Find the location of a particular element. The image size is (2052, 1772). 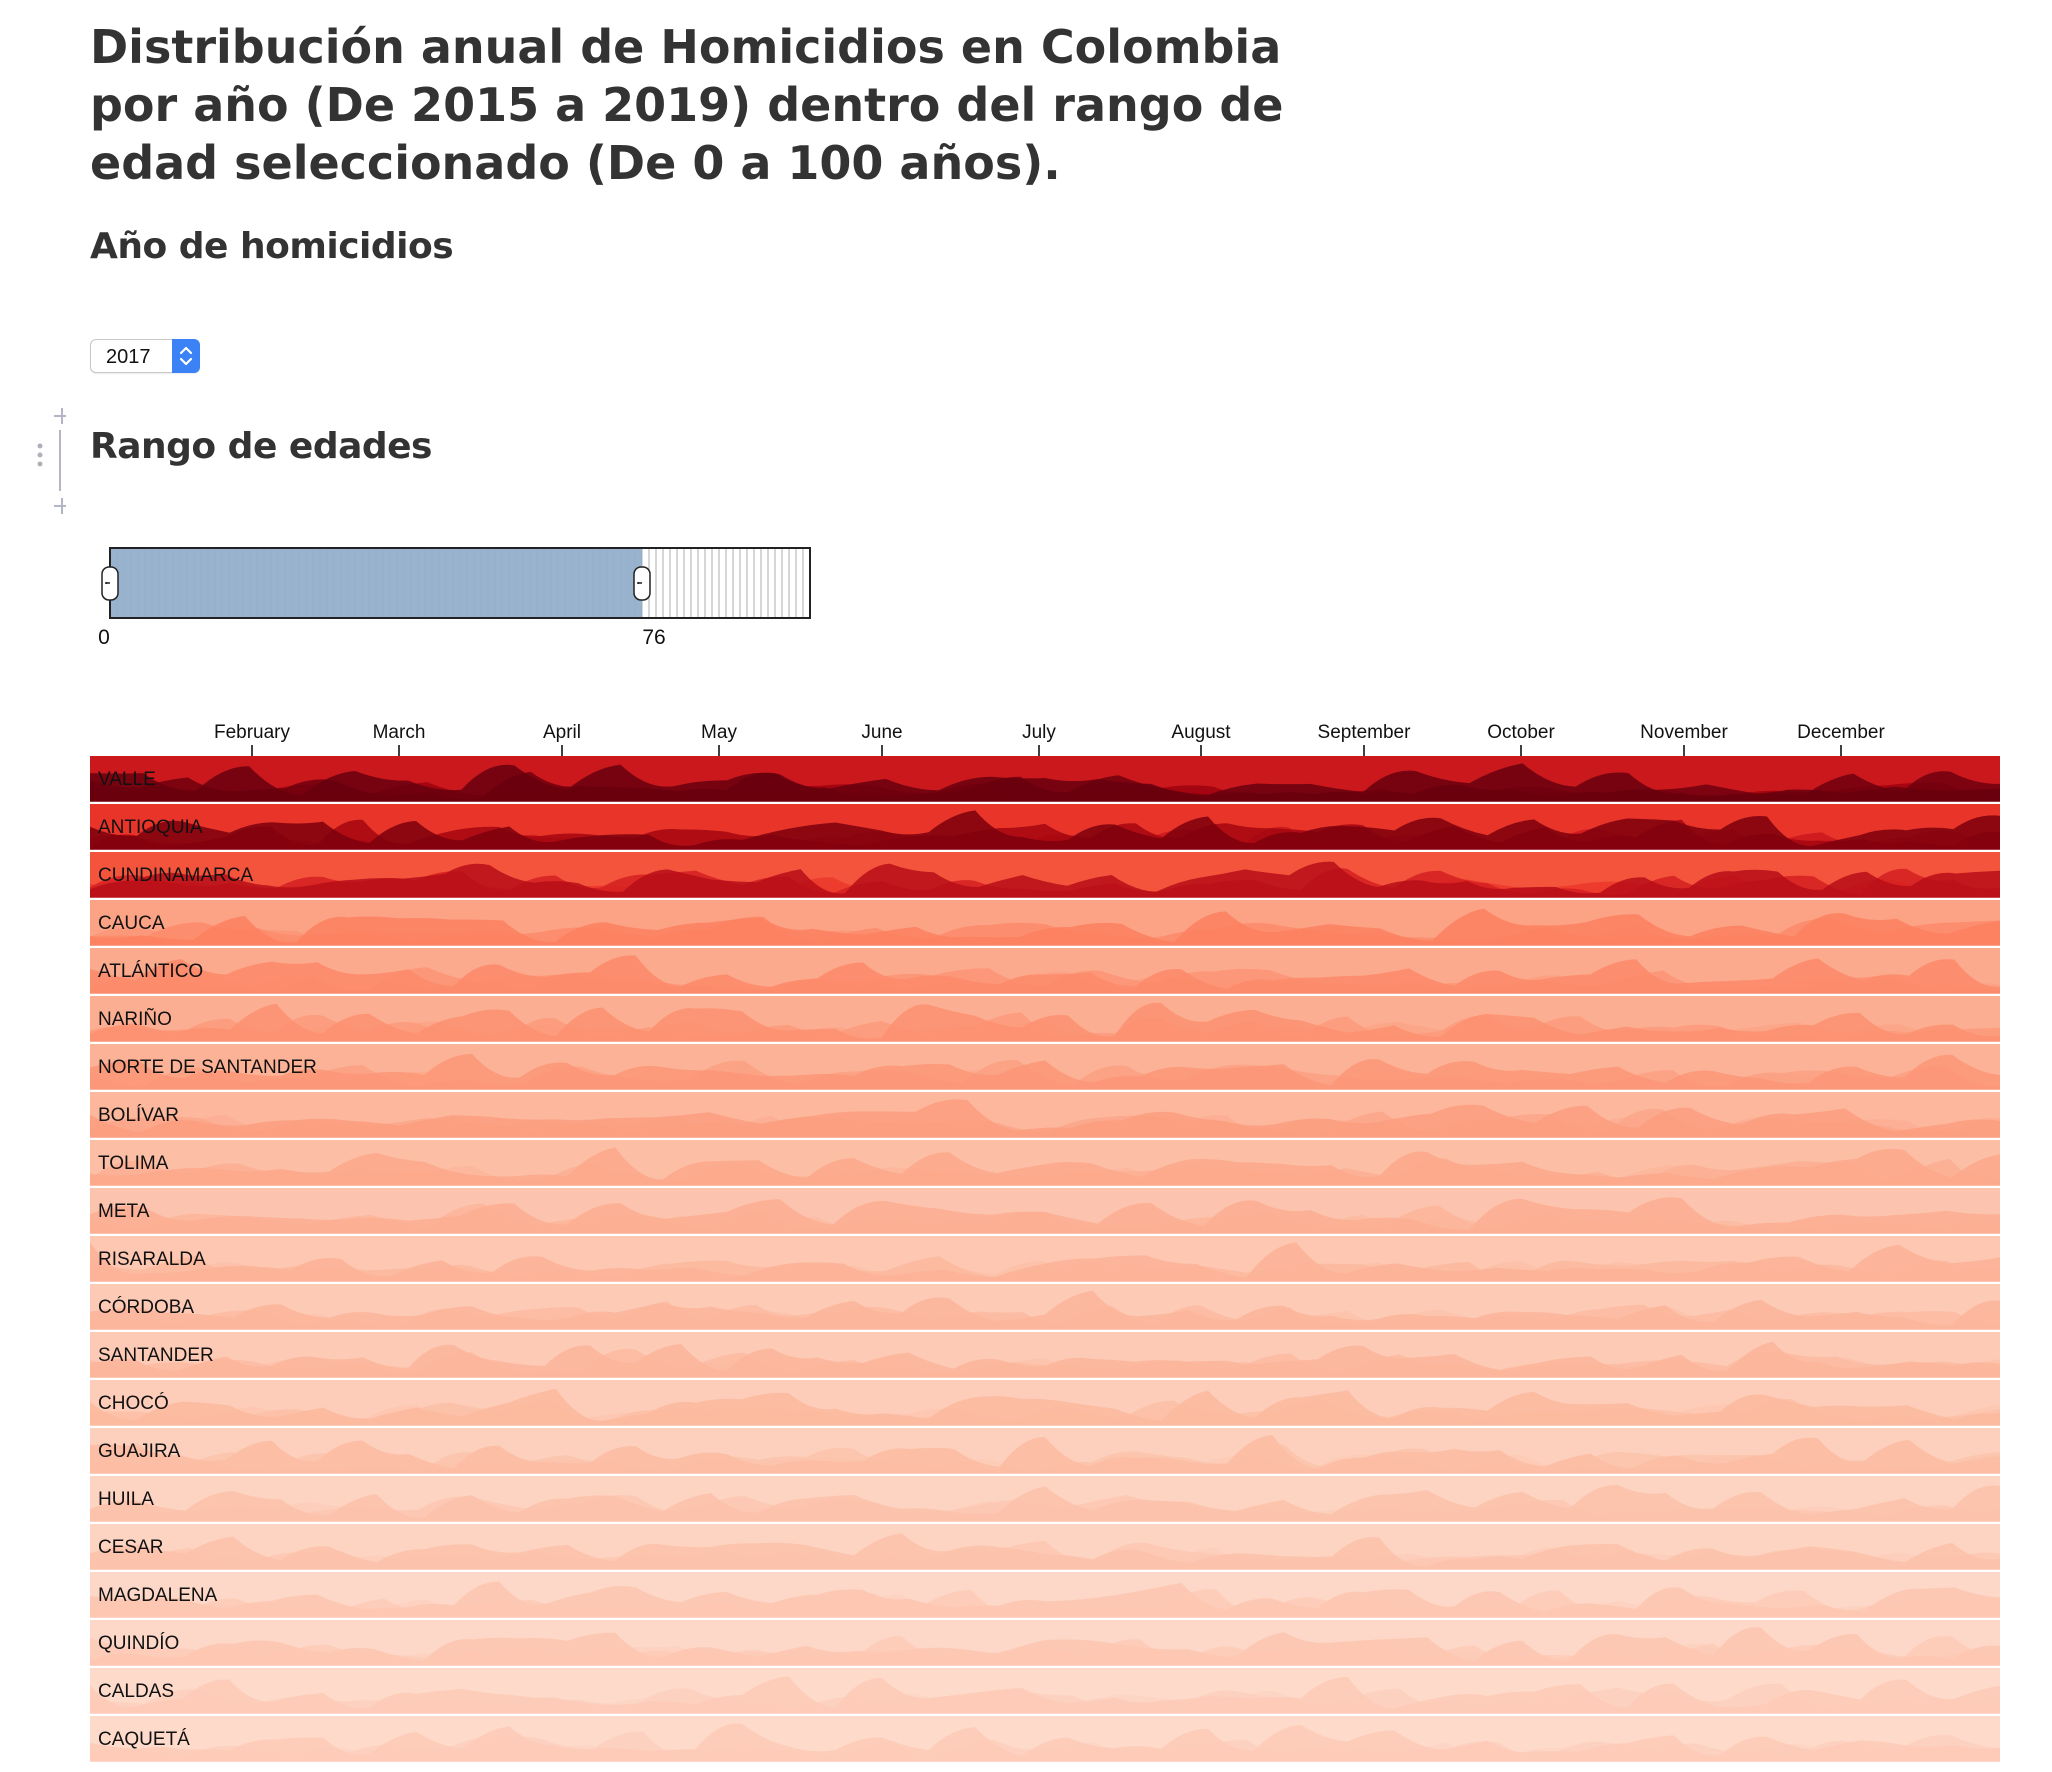

region-label: NORTE DE SANTANDER is located at coordinates (207, 1067).